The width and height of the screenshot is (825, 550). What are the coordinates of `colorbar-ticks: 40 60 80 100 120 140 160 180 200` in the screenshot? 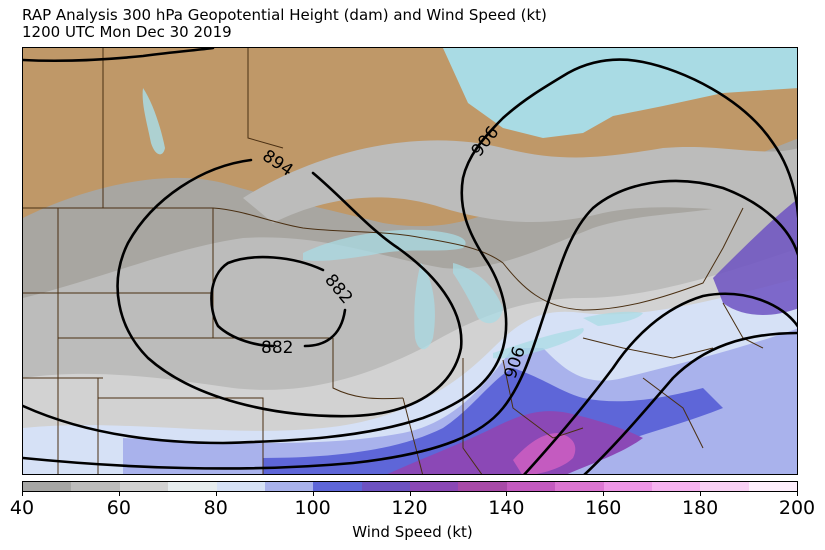 It's located at (412, 507).